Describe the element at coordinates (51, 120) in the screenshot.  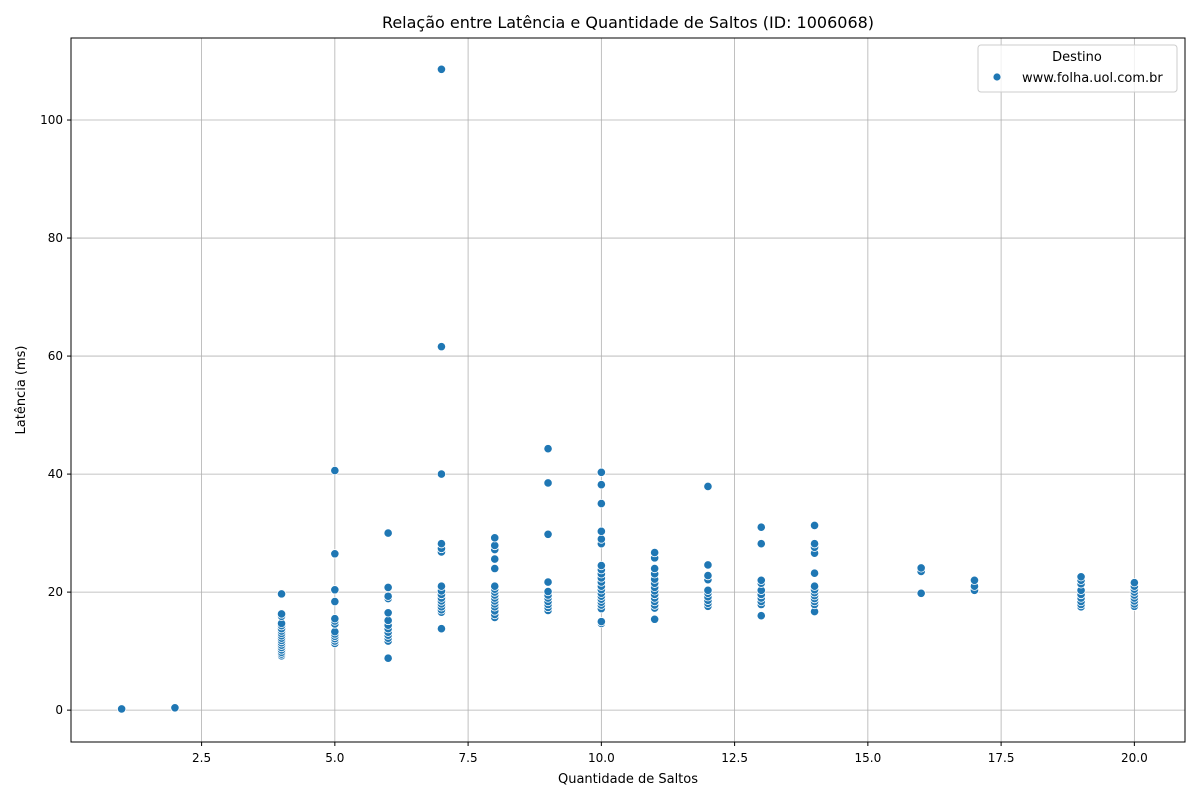
I see `y-tick-label: 100` at that location.